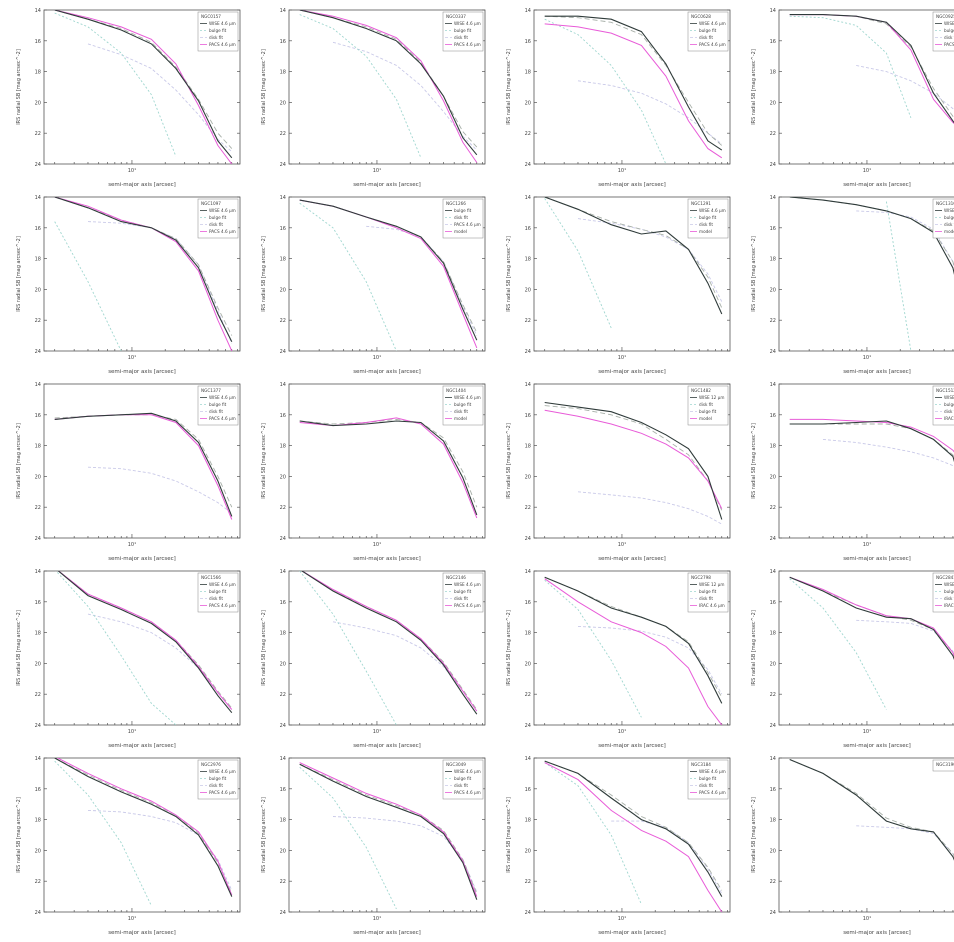 The height and width of the screenshot is (942, 954). Describe the element at coordinates (211, 16) in the screenshot. I see `legend-title: NGC0157` at that location.